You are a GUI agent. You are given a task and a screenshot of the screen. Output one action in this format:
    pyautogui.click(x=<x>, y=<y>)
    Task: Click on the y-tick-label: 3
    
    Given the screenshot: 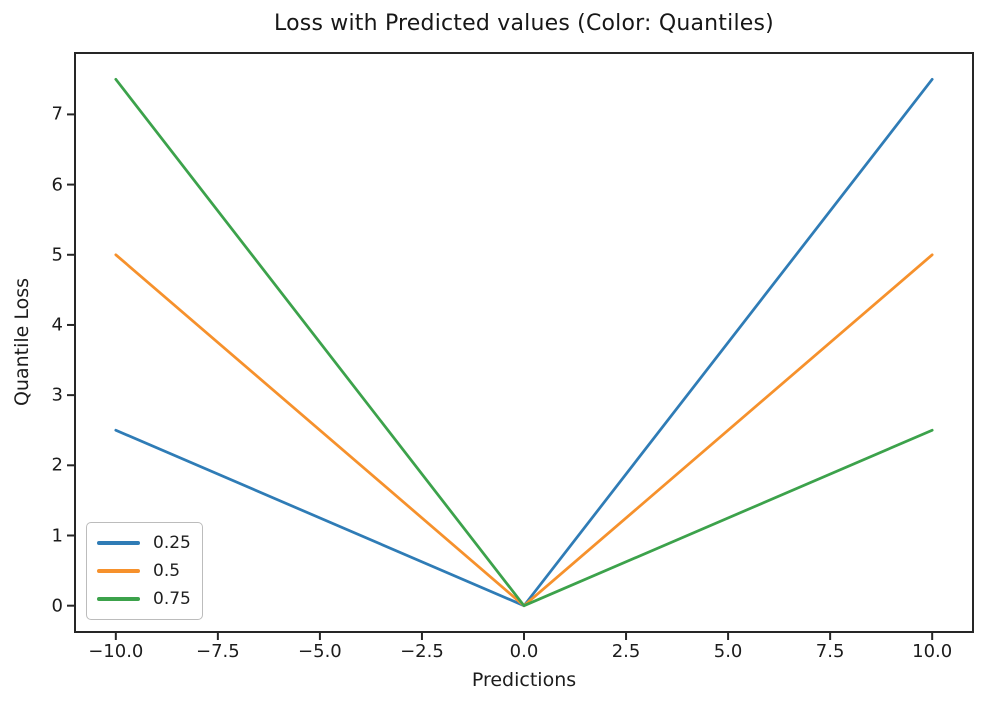 What is the action you would take?
    pyautogui.click(x=57, y=395)
    